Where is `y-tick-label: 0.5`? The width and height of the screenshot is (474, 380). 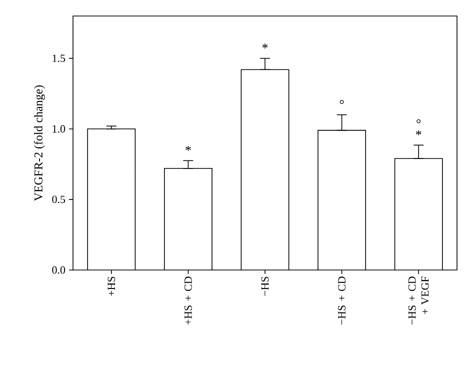
y-tick-label: 0.5 is located at coordinates (59, 200).